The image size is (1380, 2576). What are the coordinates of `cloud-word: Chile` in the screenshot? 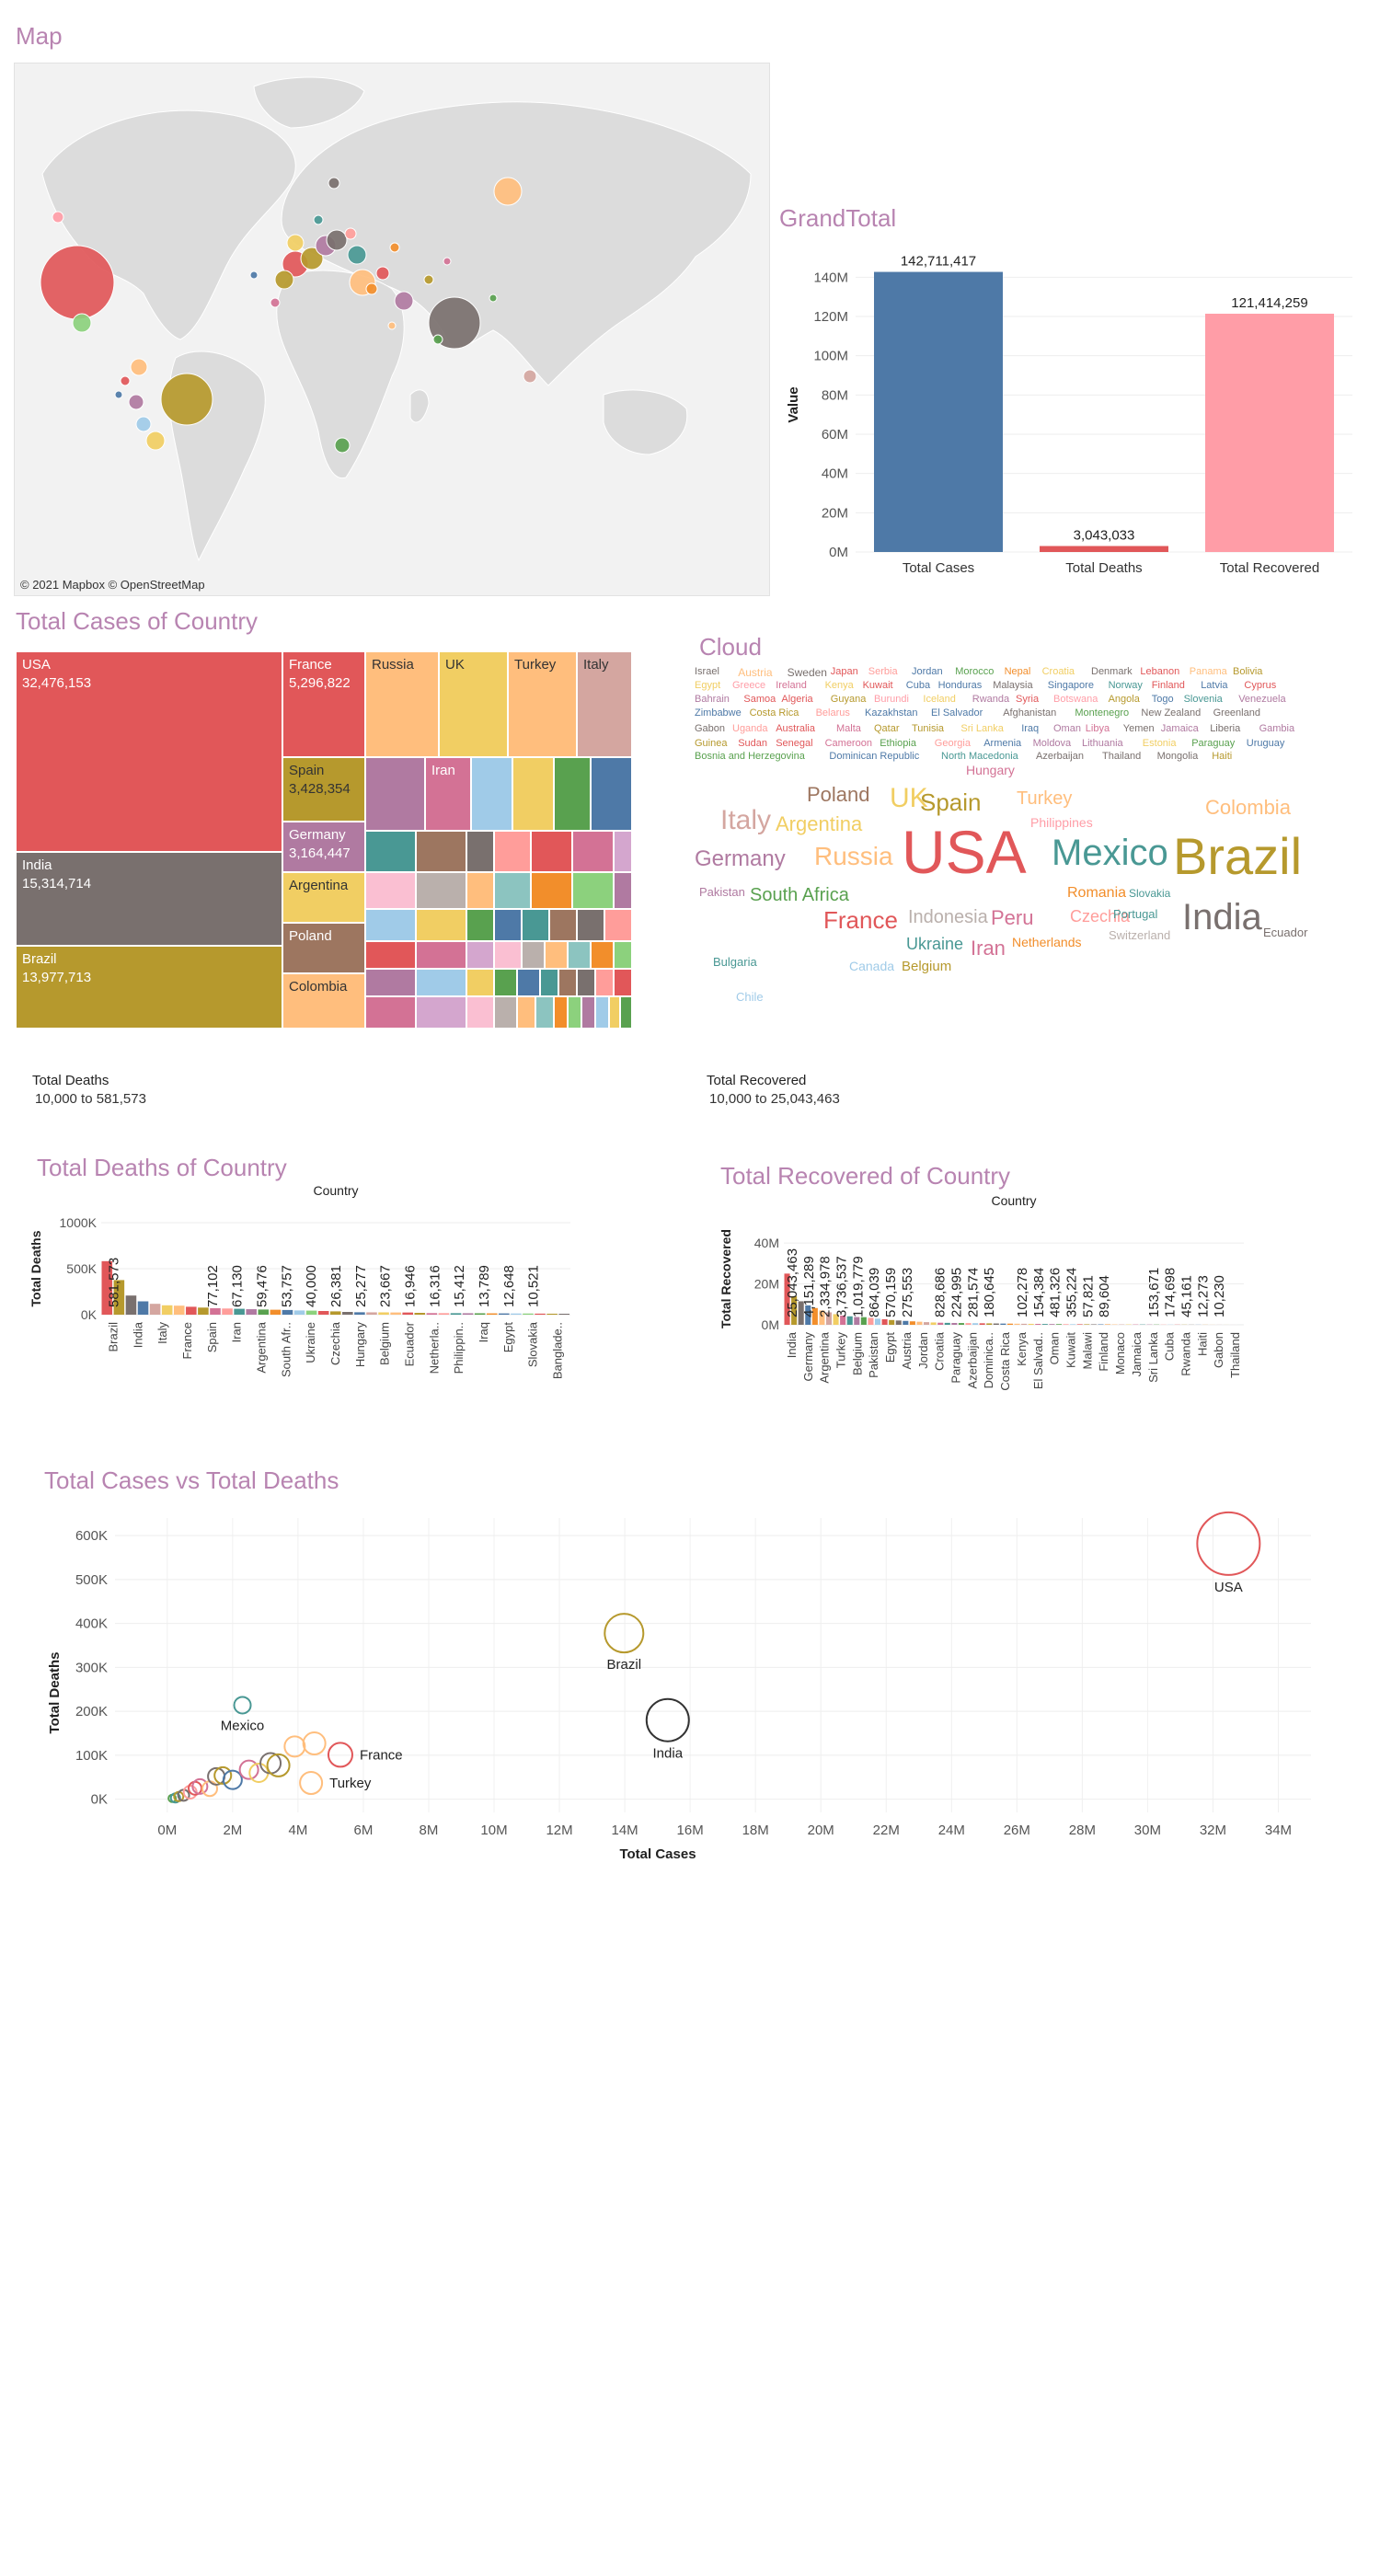 It's located at (750, 997).